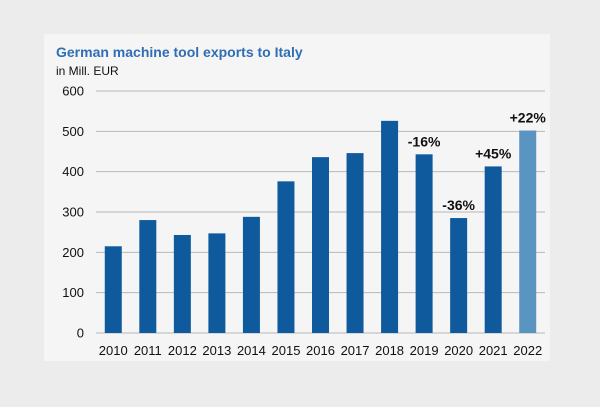 Image resolution: width=600 pixels, height=407 pixels. What do you see at coordinates (73, 252) in the screenshot?
I see `y-tick-label: 200` at bounding box center [73, 252].